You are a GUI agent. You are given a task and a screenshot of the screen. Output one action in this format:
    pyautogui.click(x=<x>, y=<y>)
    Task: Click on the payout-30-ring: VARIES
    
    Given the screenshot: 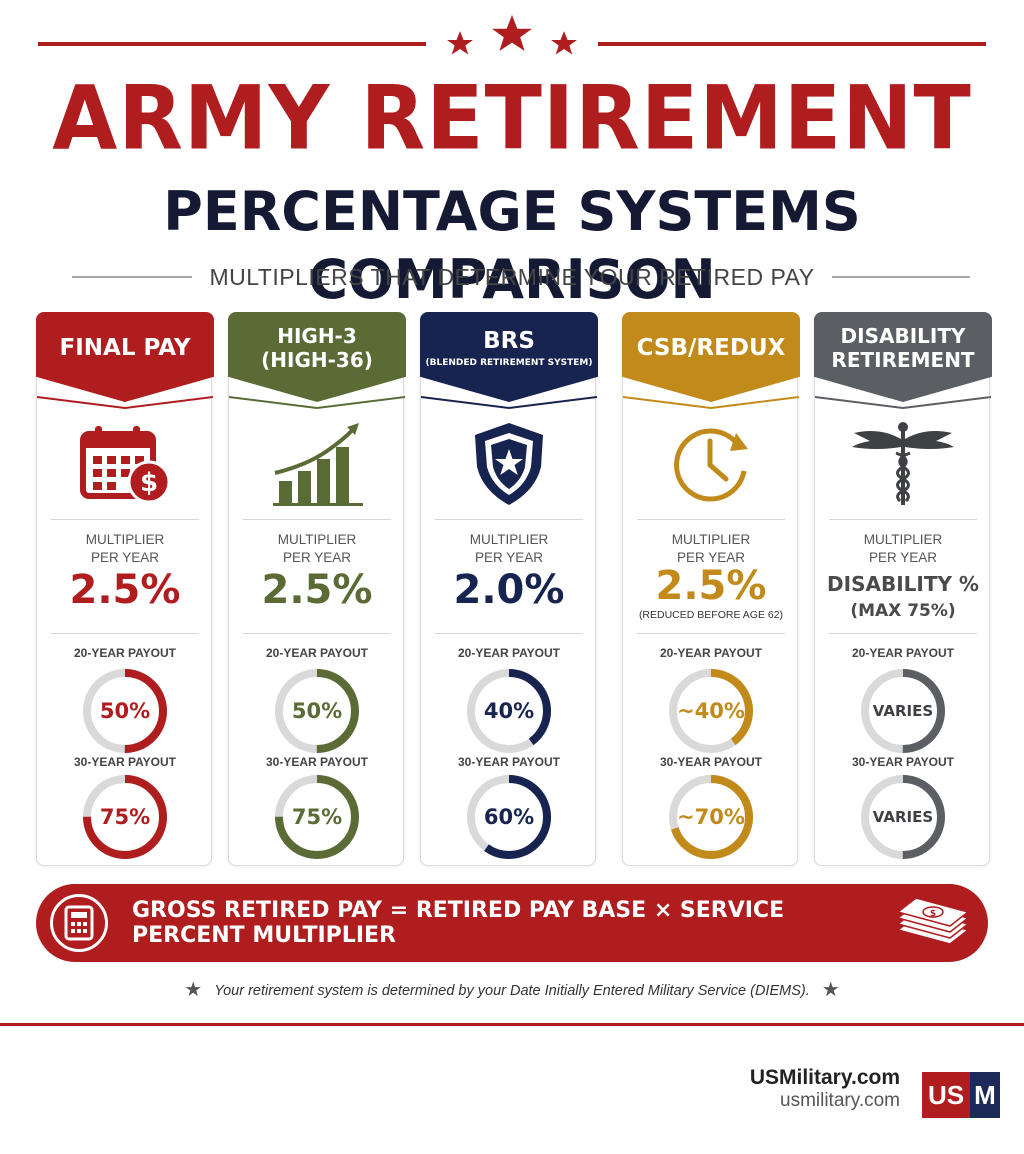 What is the action you would take?
    pyautogui.click(x=903, y=817)
    